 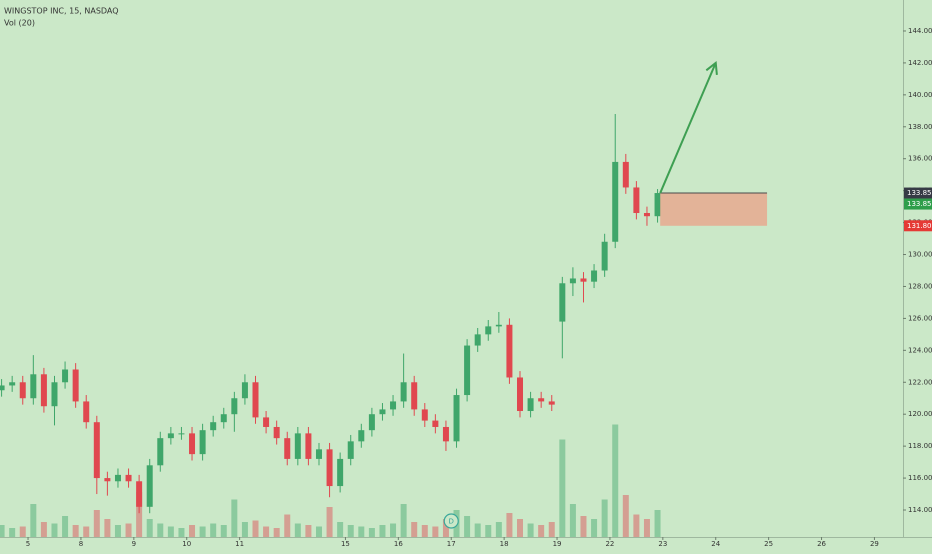 I want to click on x-tick-label: 22, so click(x=609, y=544).